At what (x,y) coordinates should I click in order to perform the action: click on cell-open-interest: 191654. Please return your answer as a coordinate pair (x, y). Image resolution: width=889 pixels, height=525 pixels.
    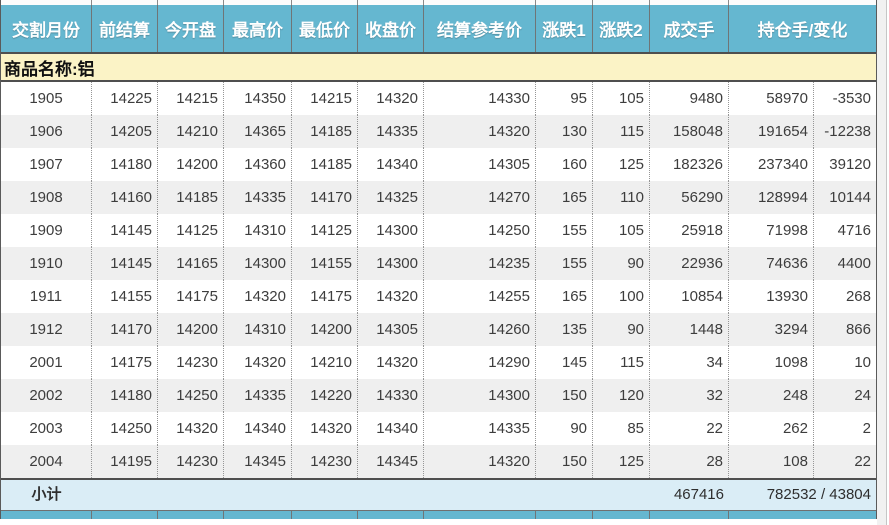
    Looking at the image, I should click on (771, 131).